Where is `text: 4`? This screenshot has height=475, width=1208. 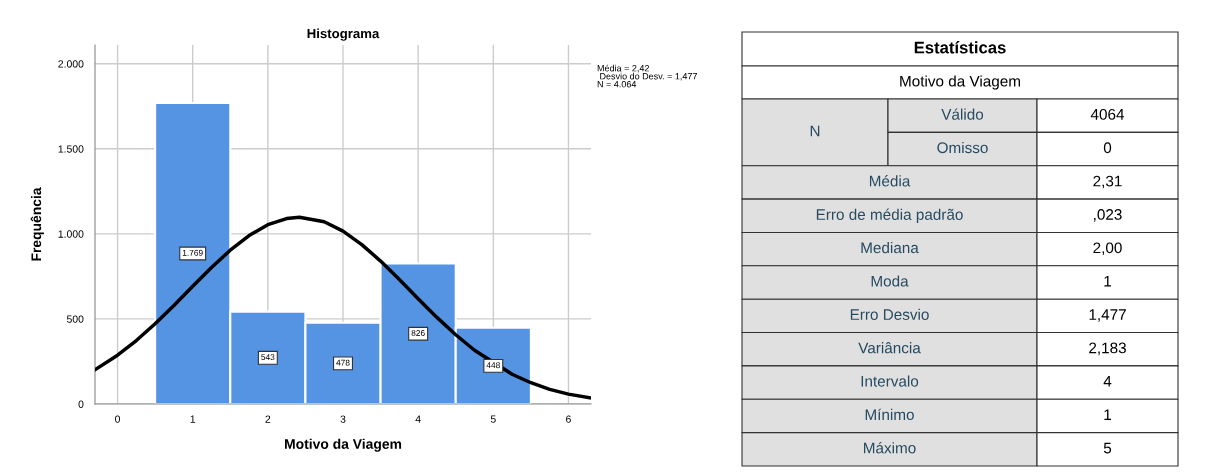
text: 4 is located at coordinates (1107, 381).